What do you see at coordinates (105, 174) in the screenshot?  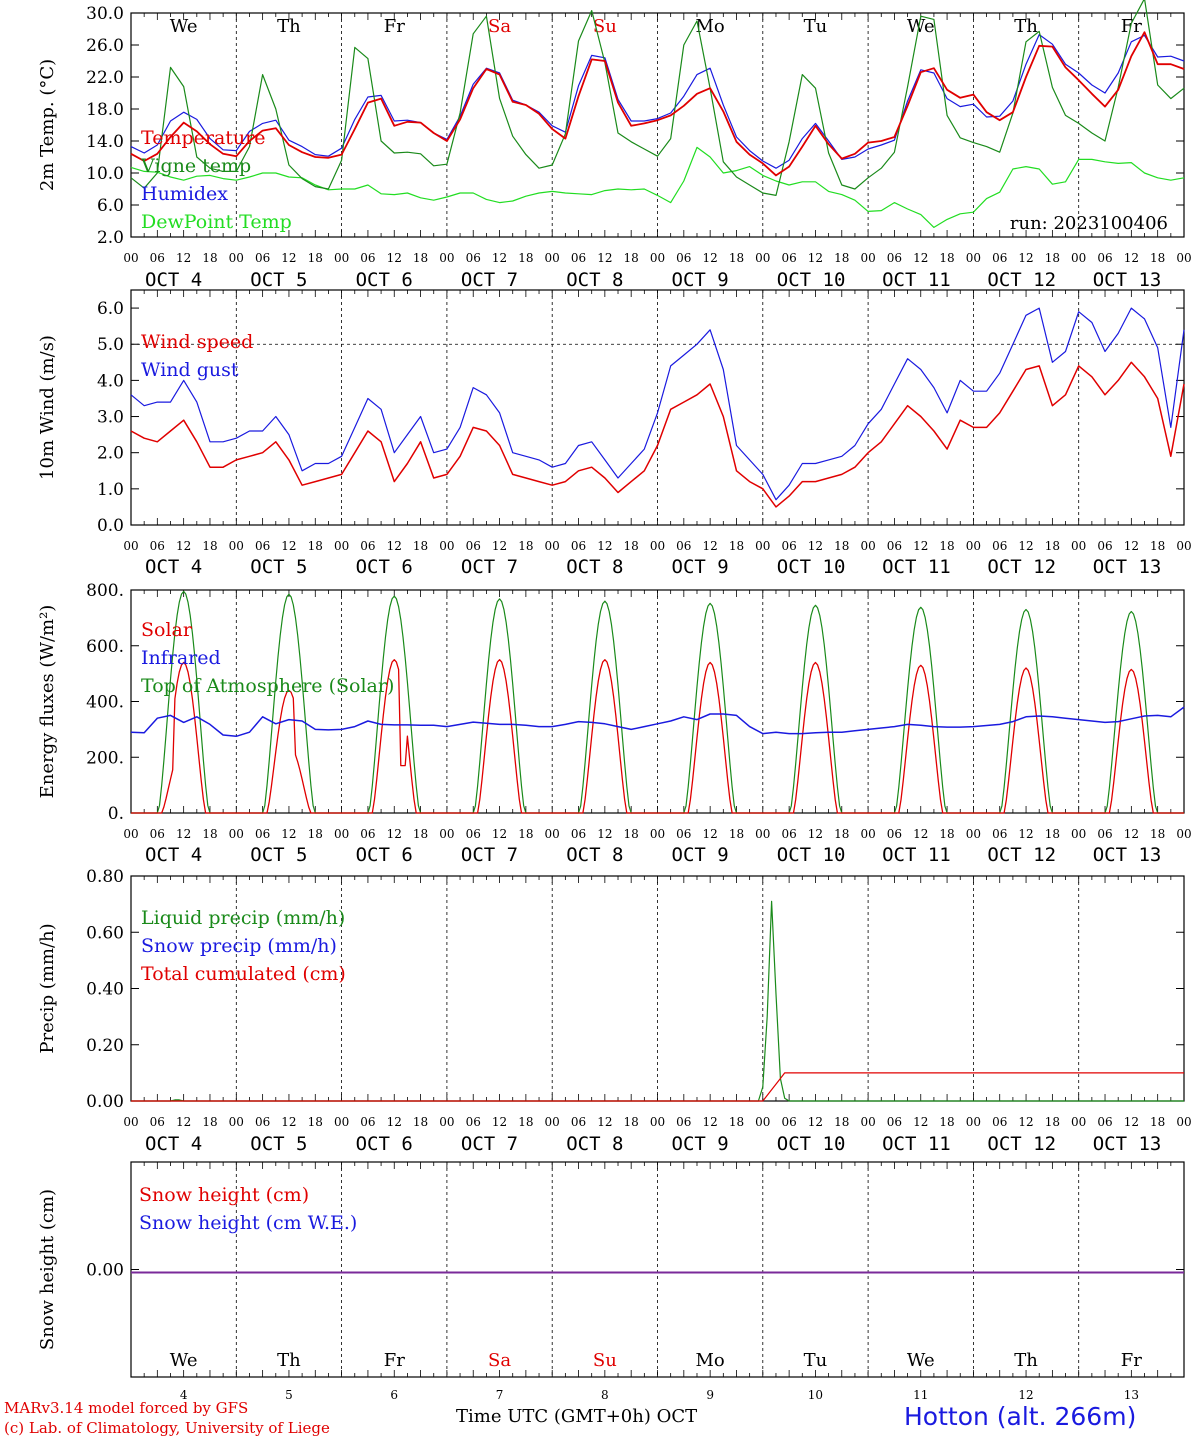 I see `y-tick-label: 10.0` at bounding box center [105, 174].